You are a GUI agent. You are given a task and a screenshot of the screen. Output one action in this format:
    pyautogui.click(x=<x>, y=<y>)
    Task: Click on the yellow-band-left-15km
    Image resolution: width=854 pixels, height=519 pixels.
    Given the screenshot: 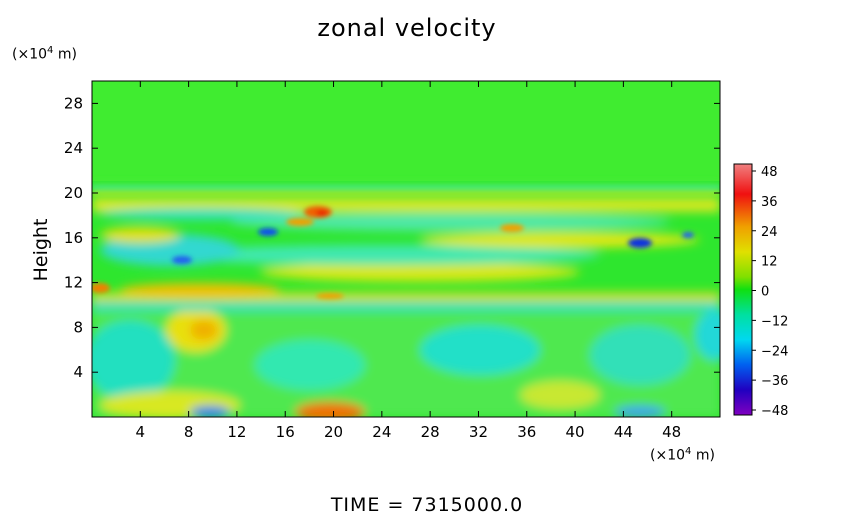 What is the action you would take?
    pyautogui.click(x=140, y=235)
    